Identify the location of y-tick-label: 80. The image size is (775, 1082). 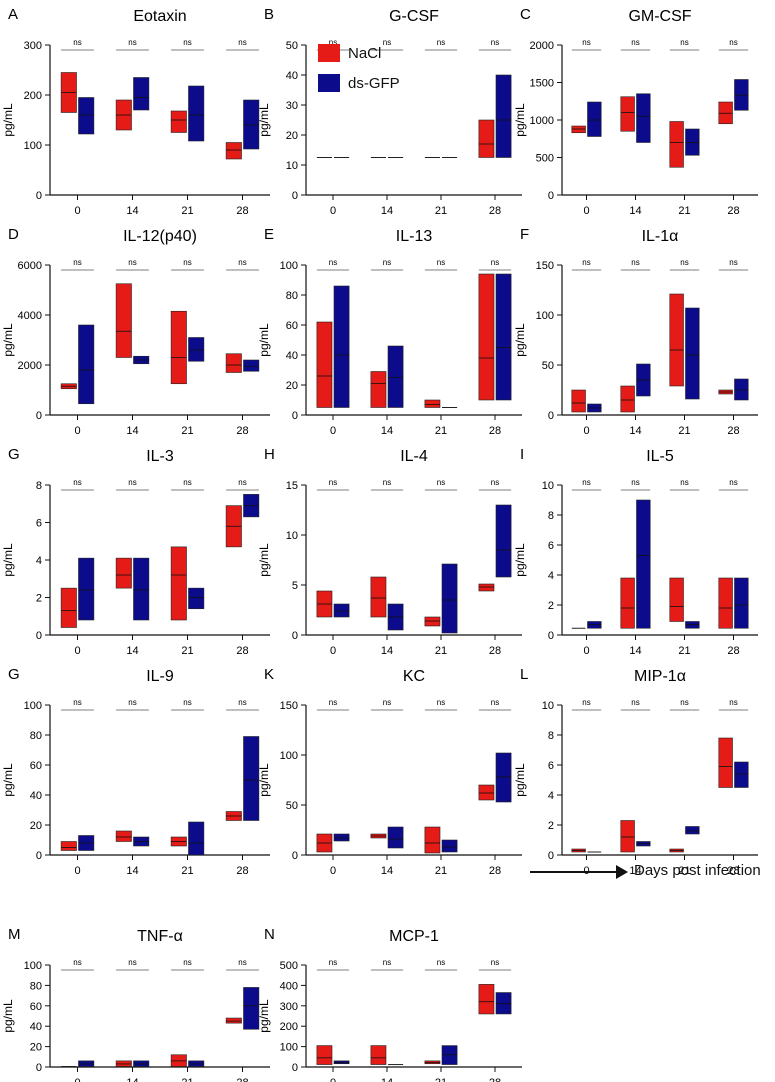
(36, 986).